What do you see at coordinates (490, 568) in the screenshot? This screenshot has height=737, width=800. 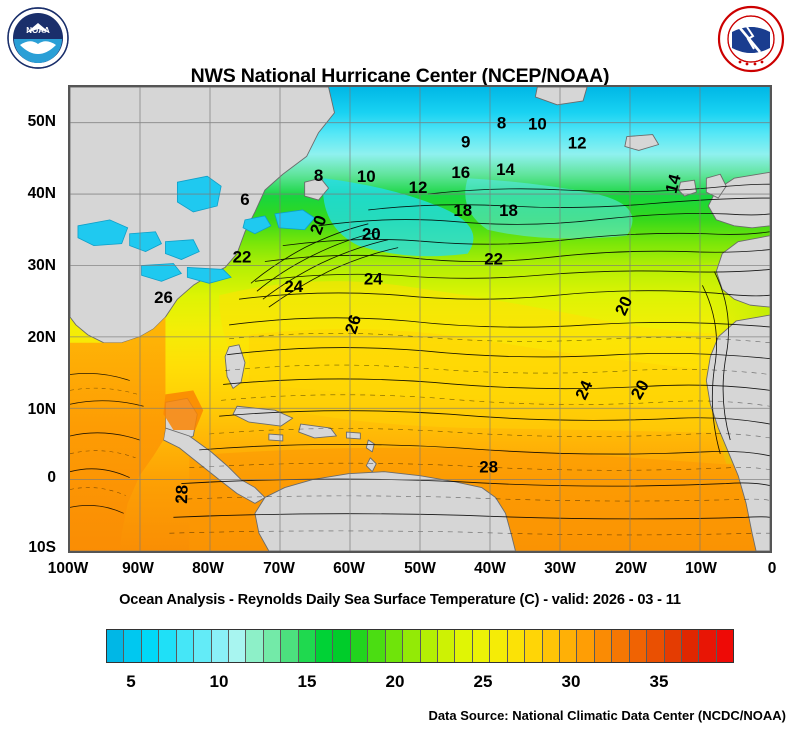 I see `x-tick-label-40w: 40W` at bounding box center [490, 568].